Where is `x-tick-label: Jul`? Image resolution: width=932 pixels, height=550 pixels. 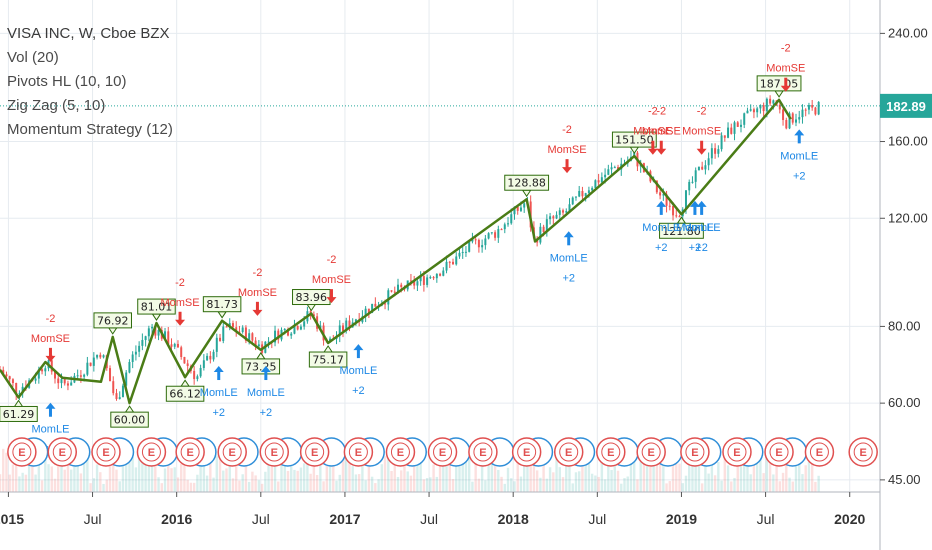
x-tick-label: Jul is located at coordinates (766, 519).